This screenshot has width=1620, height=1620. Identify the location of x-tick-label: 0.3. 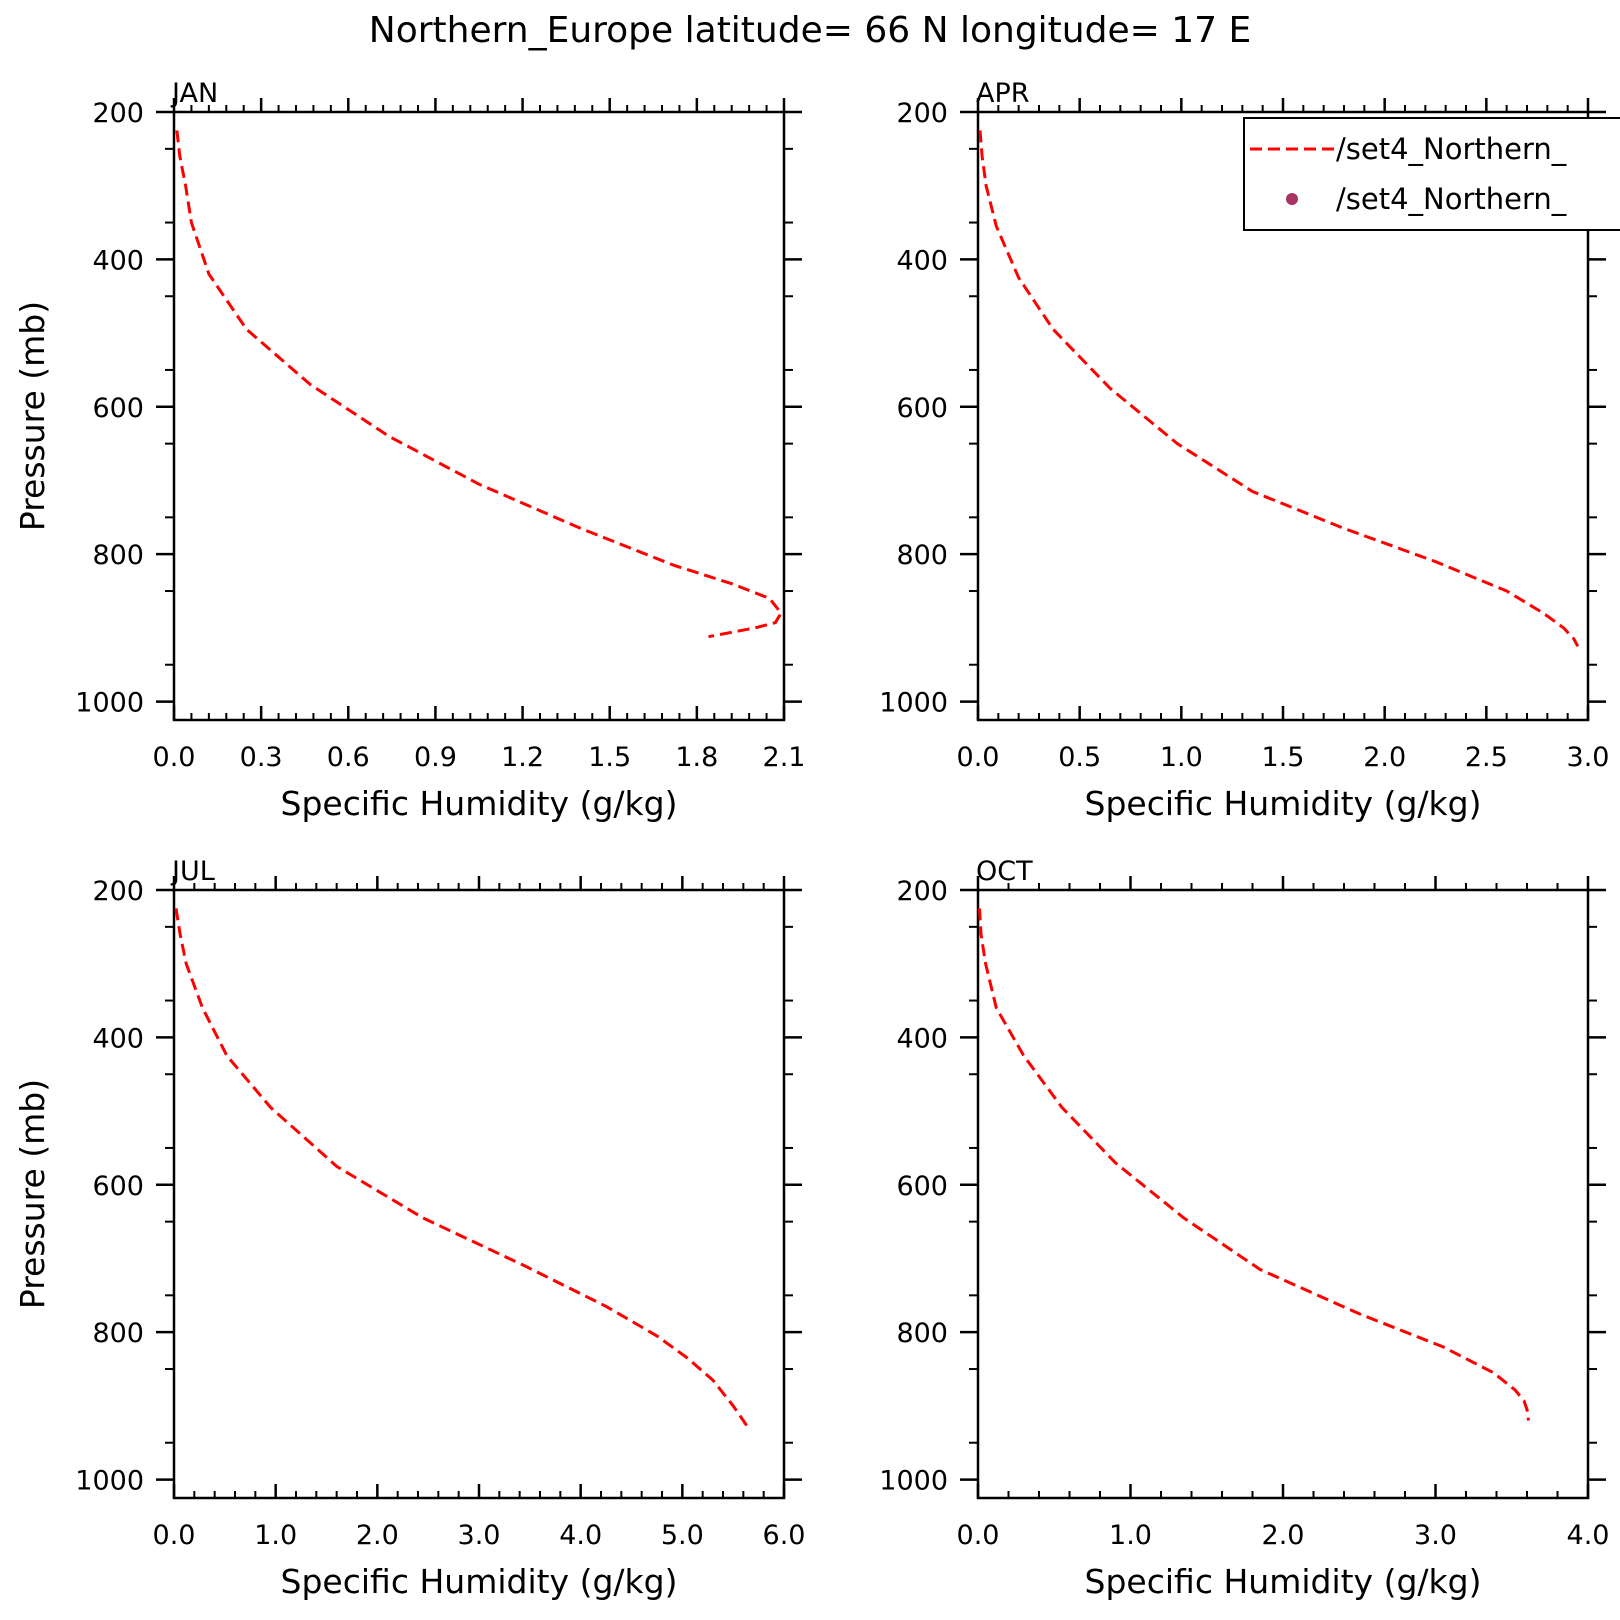
(261, 757).